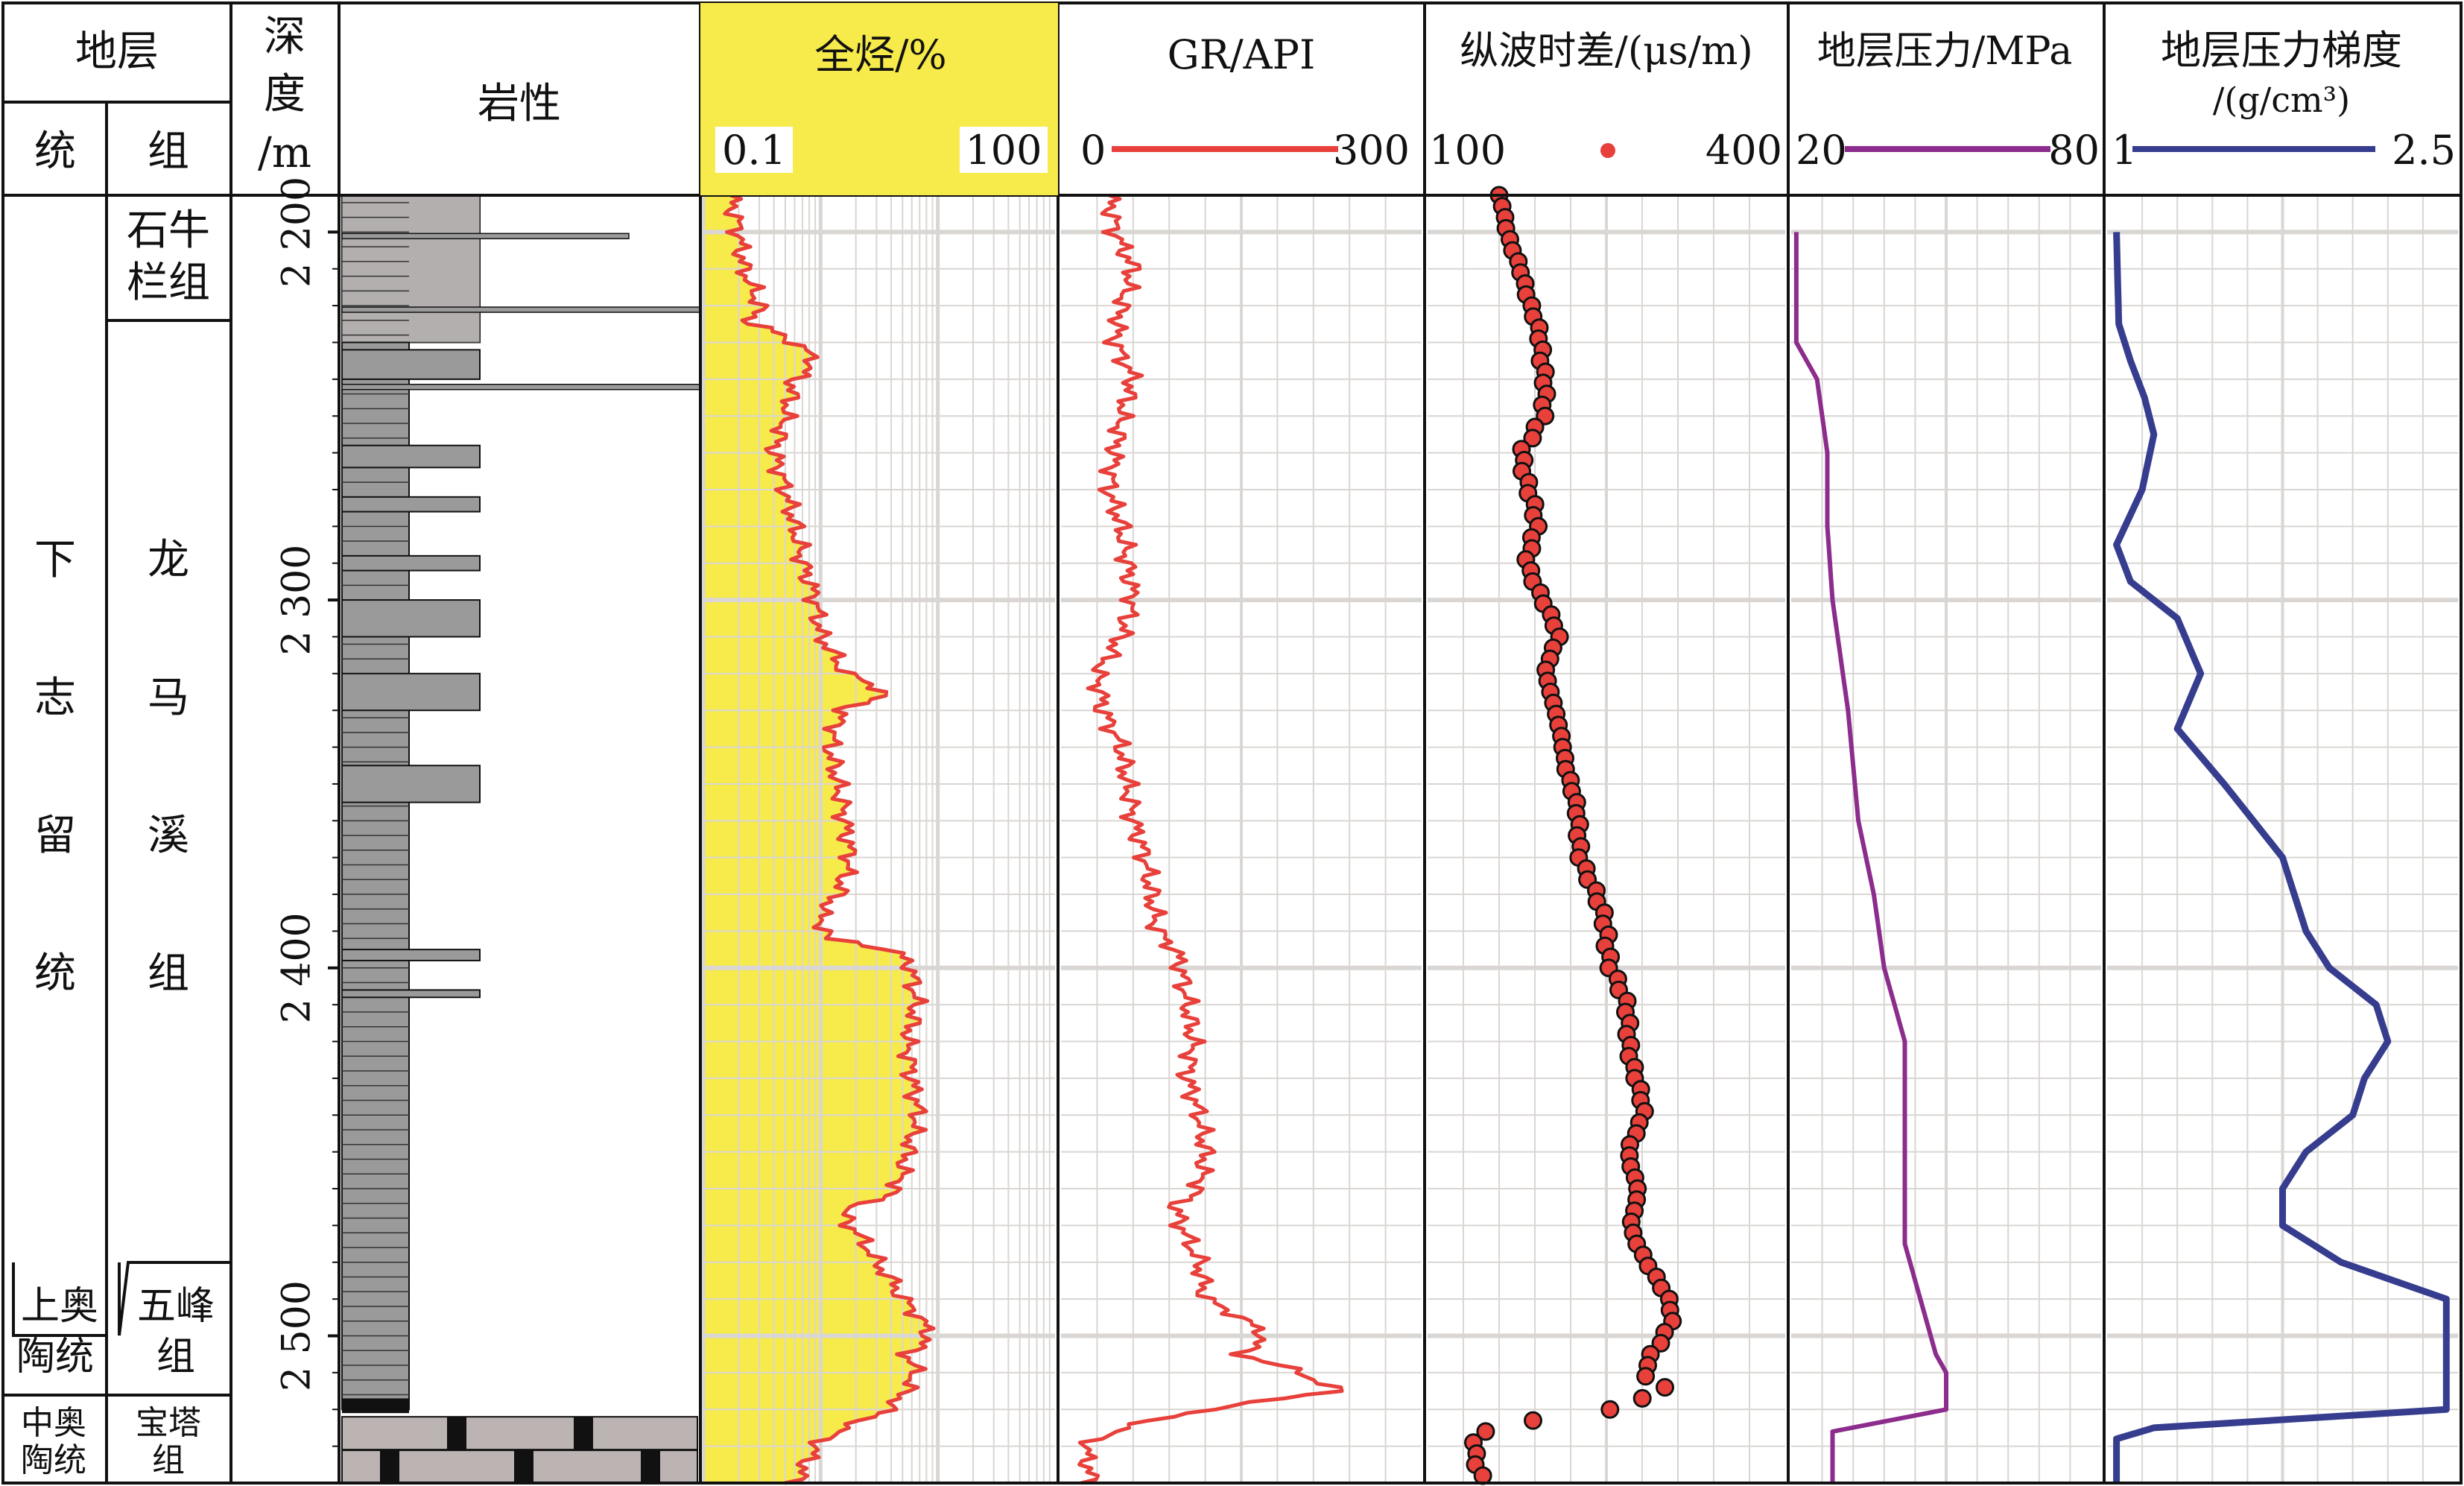 Image resolution: width=2464 pixels, height=1486 pixels. What do you see at coordinates (880, 54) in the screenshot?
I see `header-total-hc: 全烃/%` at bounding box center [880, 54].